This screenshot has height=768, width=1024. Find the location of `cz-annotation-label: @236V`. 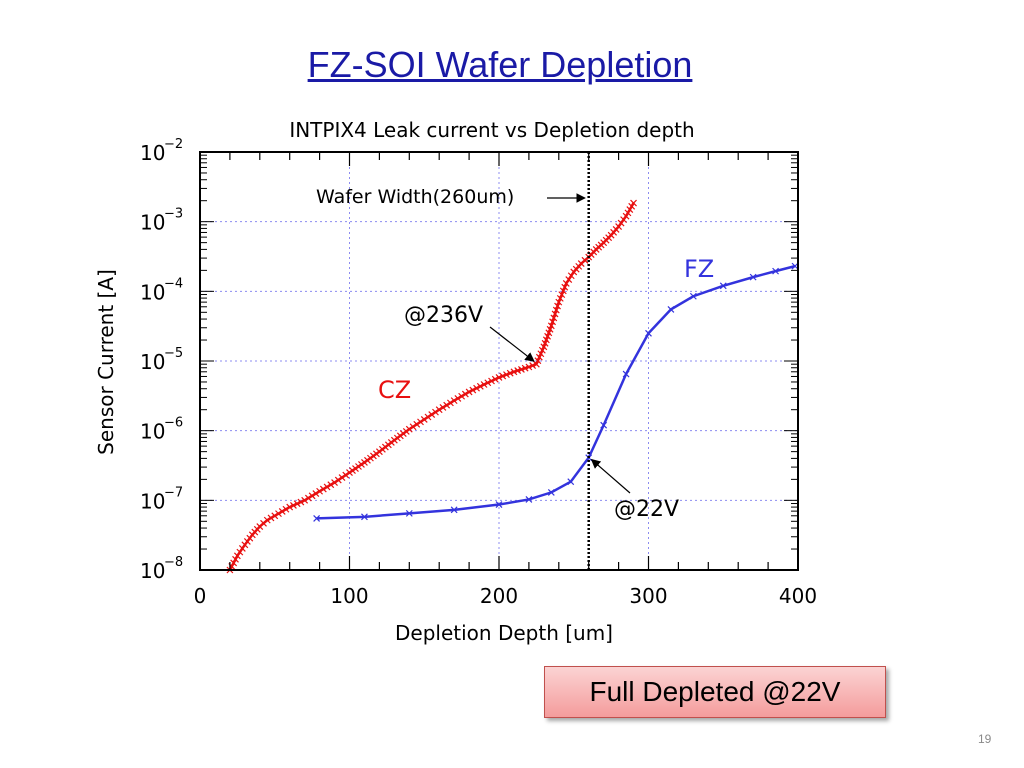

cz-annotation-label: @236V is located at coordinates (443, 315).